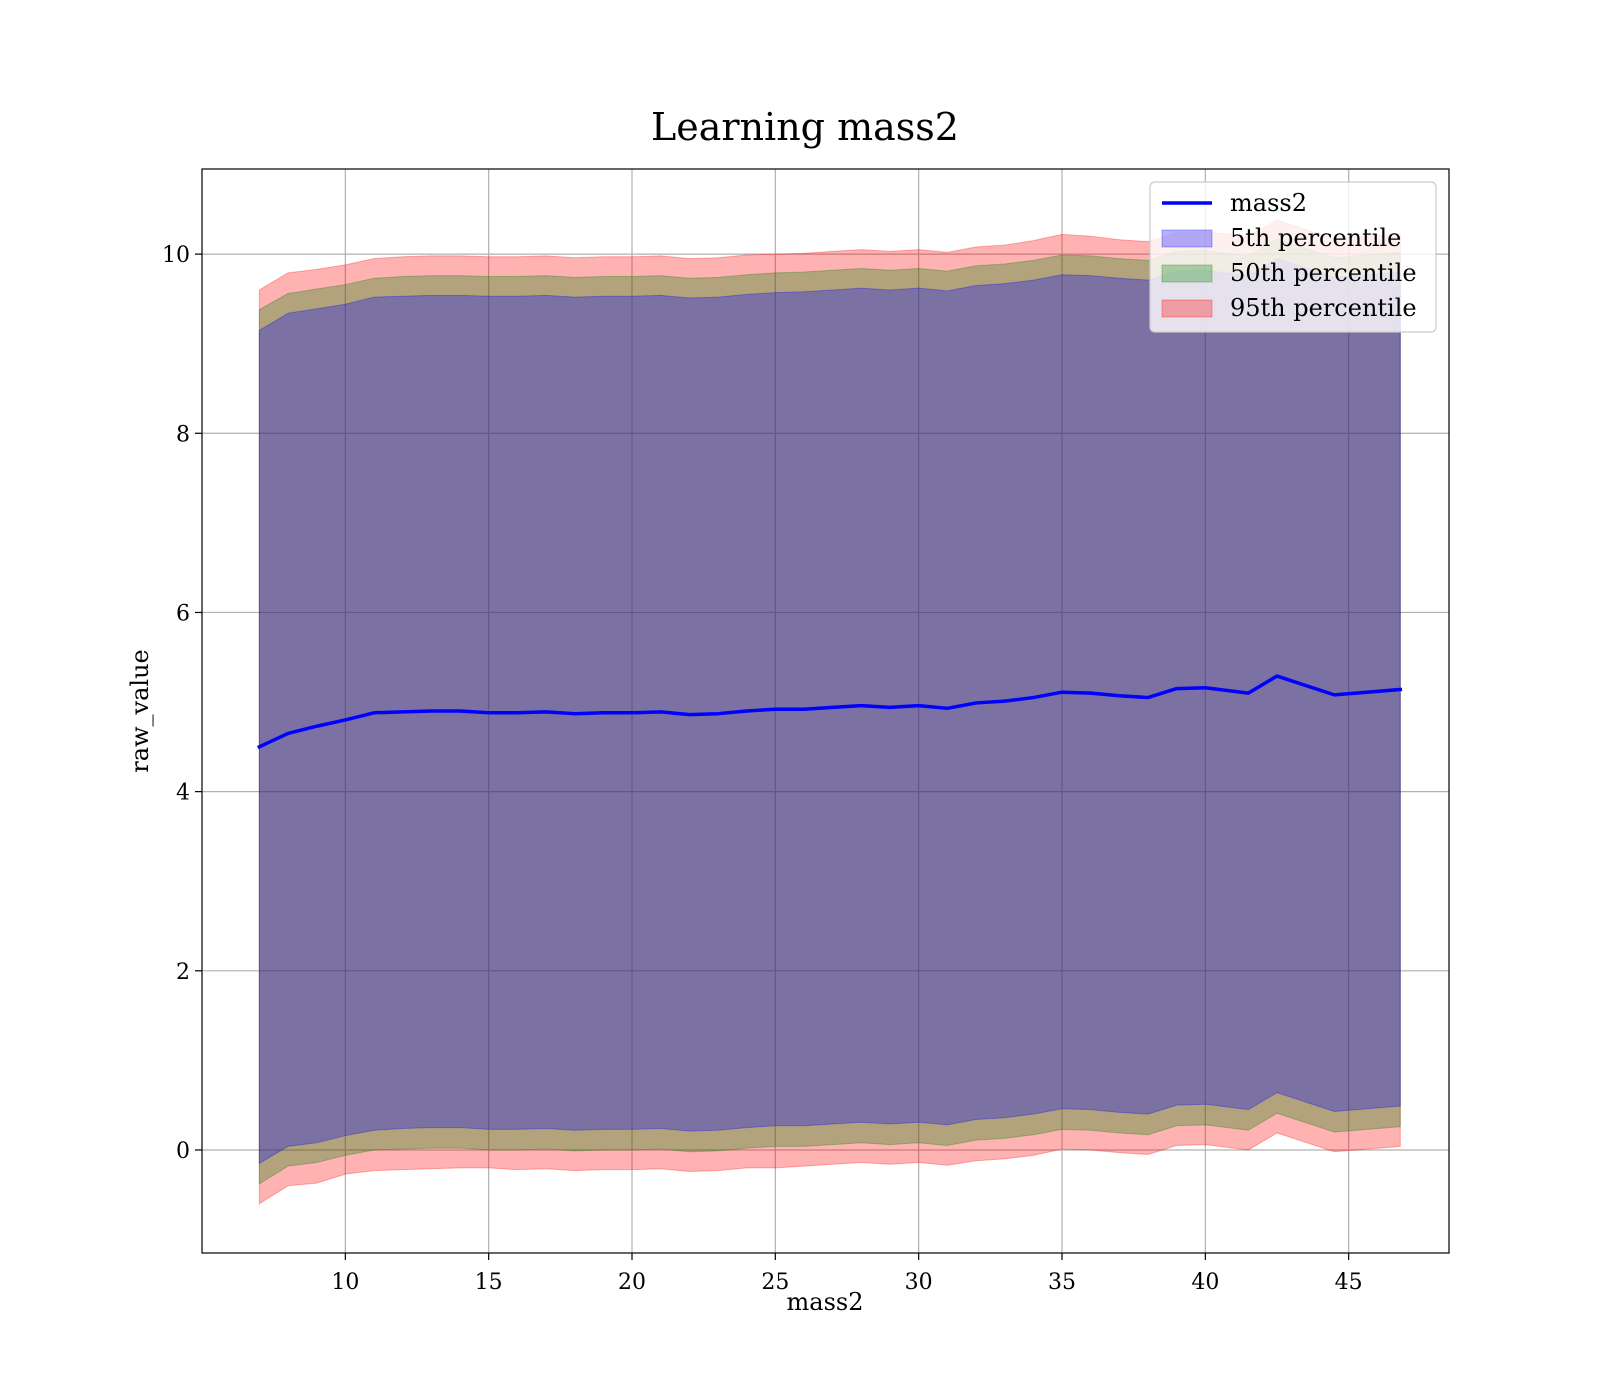  What do you see at coordinates (183, 613) in the screenshot?
I see `y-tick-label: 6` at bounding box center [183, 613].